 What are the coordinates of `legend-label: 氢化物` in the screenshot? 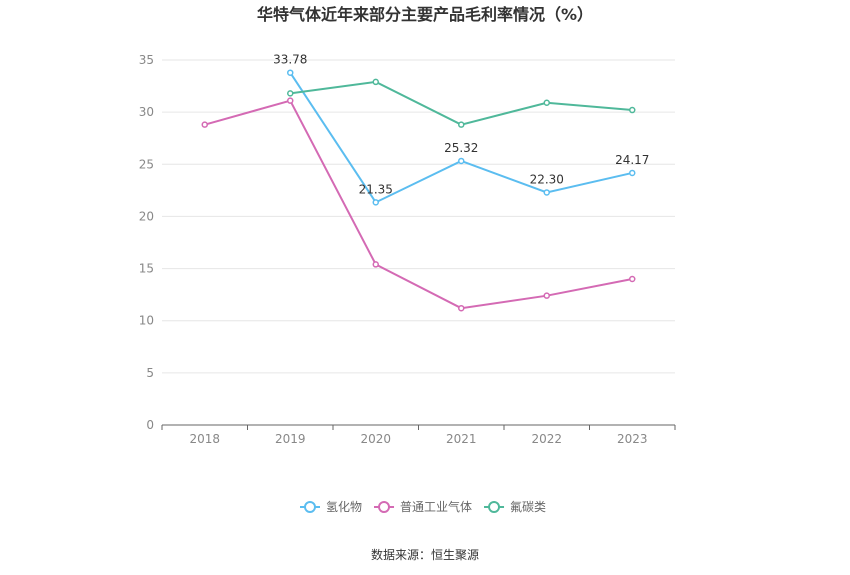 It's located at (344, 506).